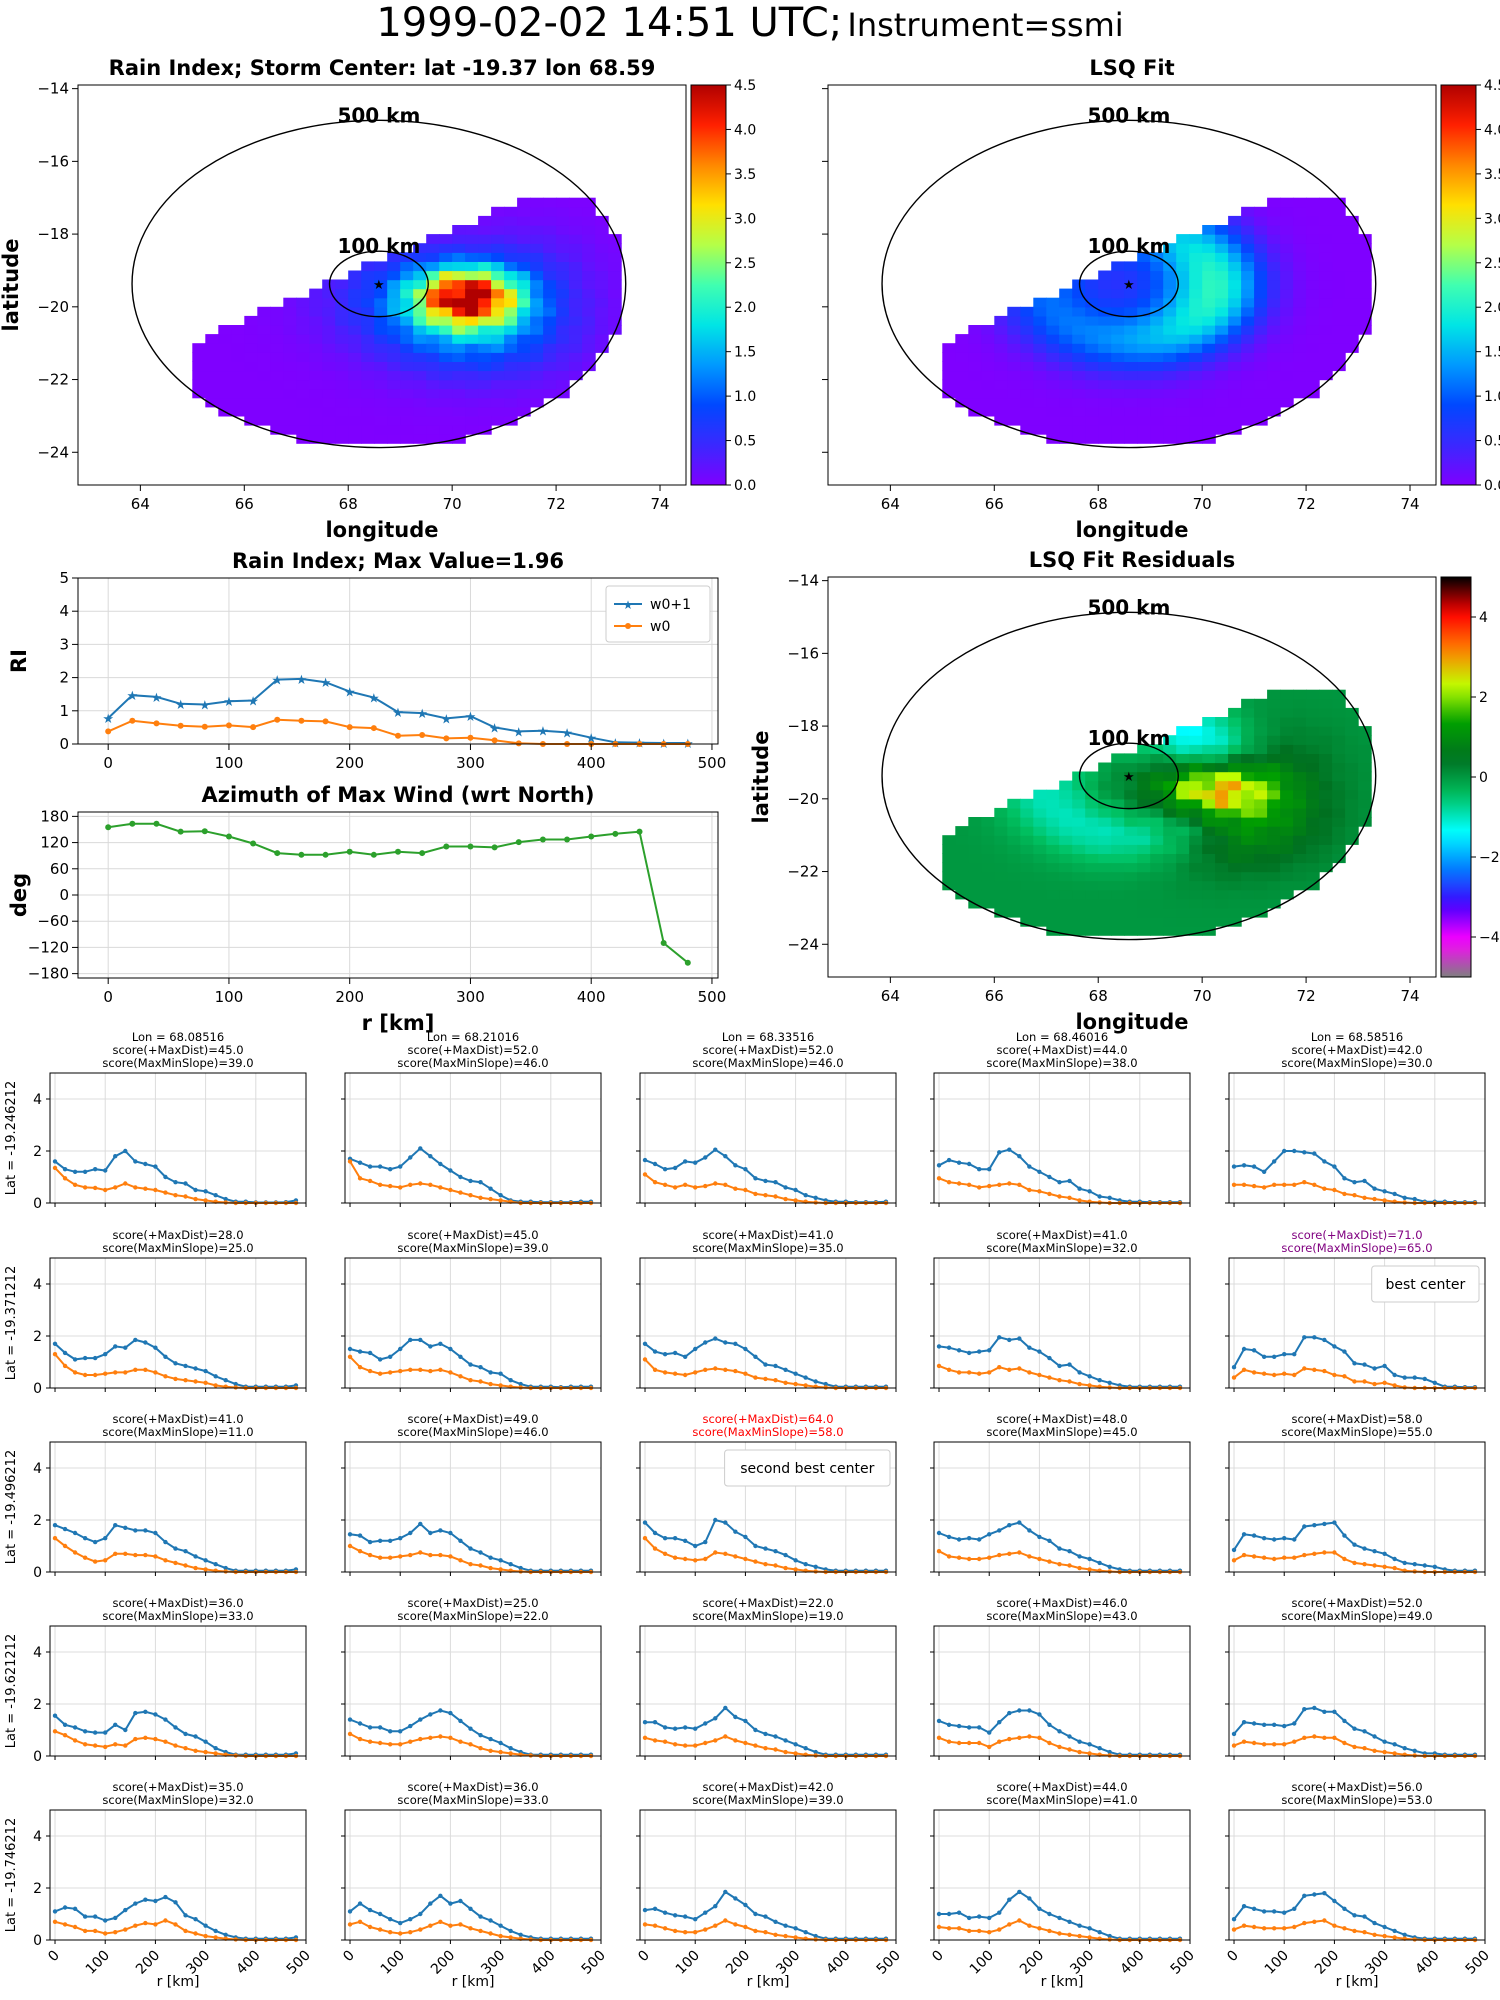  What do you see at coordinates (1425, 1285) in the screenshot?
I see `panel-legend-label: best center` at bounding box center [1425, 1285].